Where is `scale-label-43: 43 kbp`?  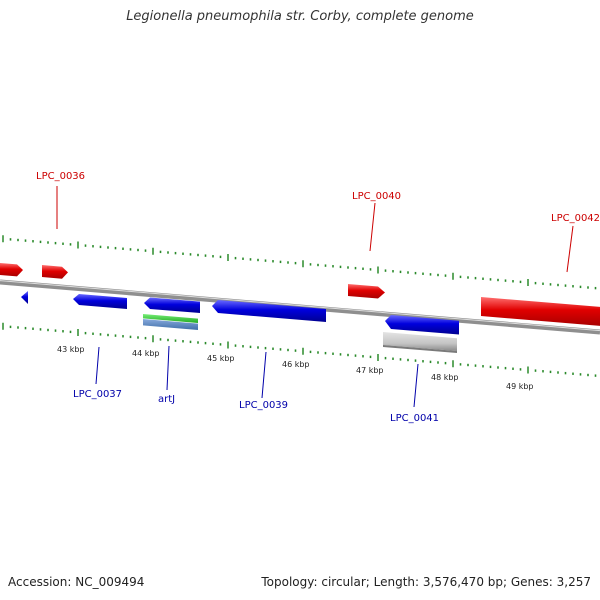 scale-label-43: 43 kbp is located at coordinates (71, 349).